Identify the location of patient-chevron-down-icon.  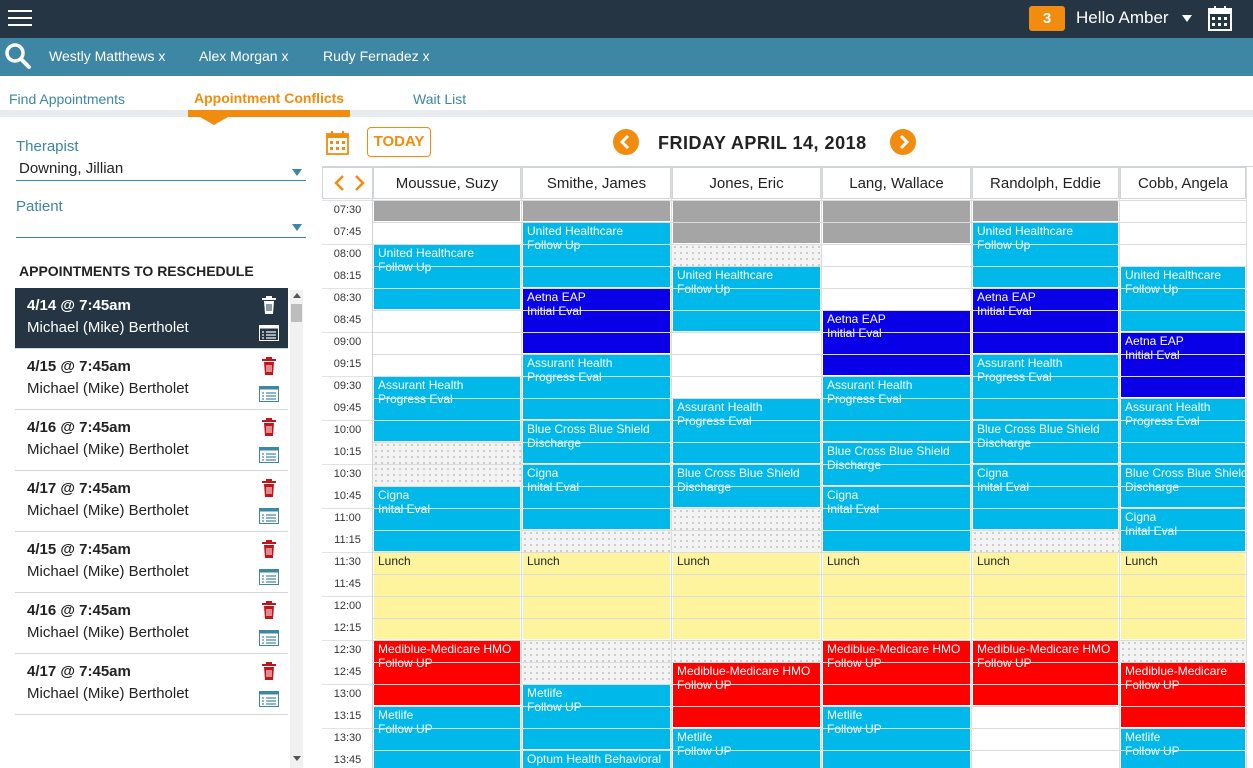
(297, 227).